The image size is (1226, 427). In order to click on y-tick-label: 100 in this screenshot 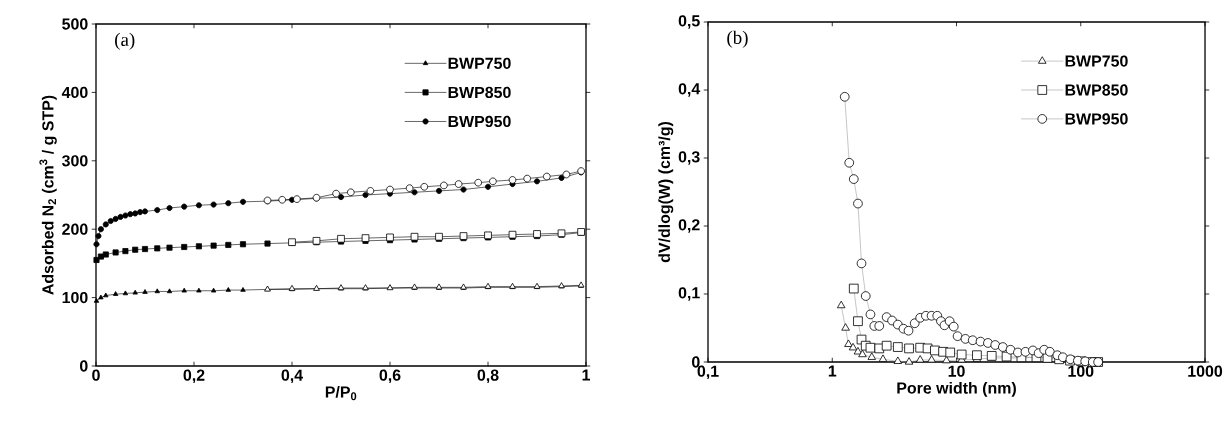, I will do `click(75, 297)`.